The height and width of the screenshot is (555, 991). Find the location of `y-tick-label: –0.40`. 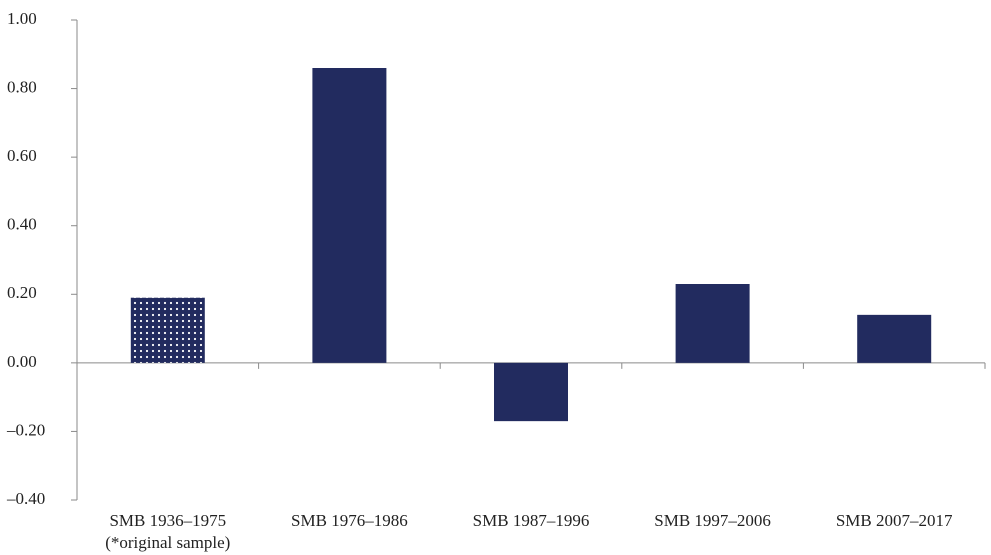

y-tick-label: –0.40 is located at coordinates (25, 498).